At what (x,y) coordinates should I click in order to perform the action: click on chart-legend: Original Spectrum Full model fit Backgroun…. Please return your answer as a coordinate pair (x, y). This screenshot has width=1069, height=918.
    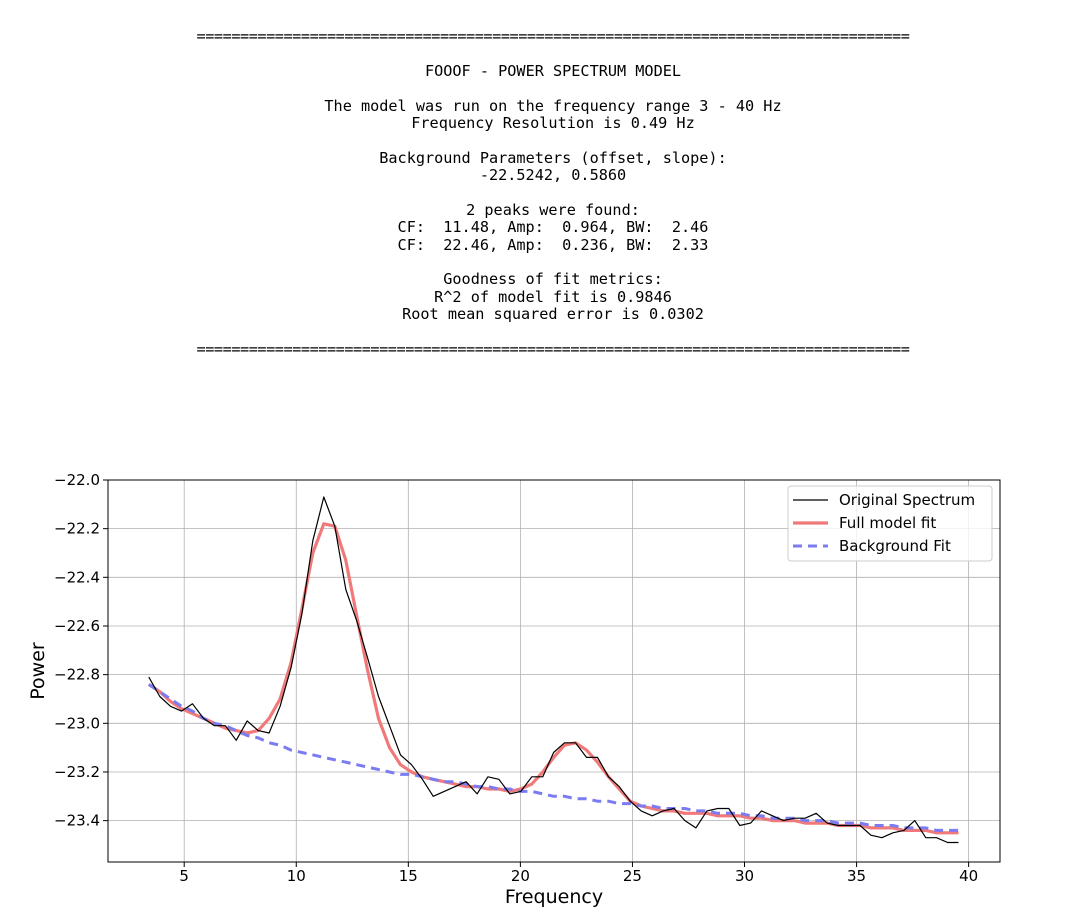
    Looking at the image, I should click on (890, 523).